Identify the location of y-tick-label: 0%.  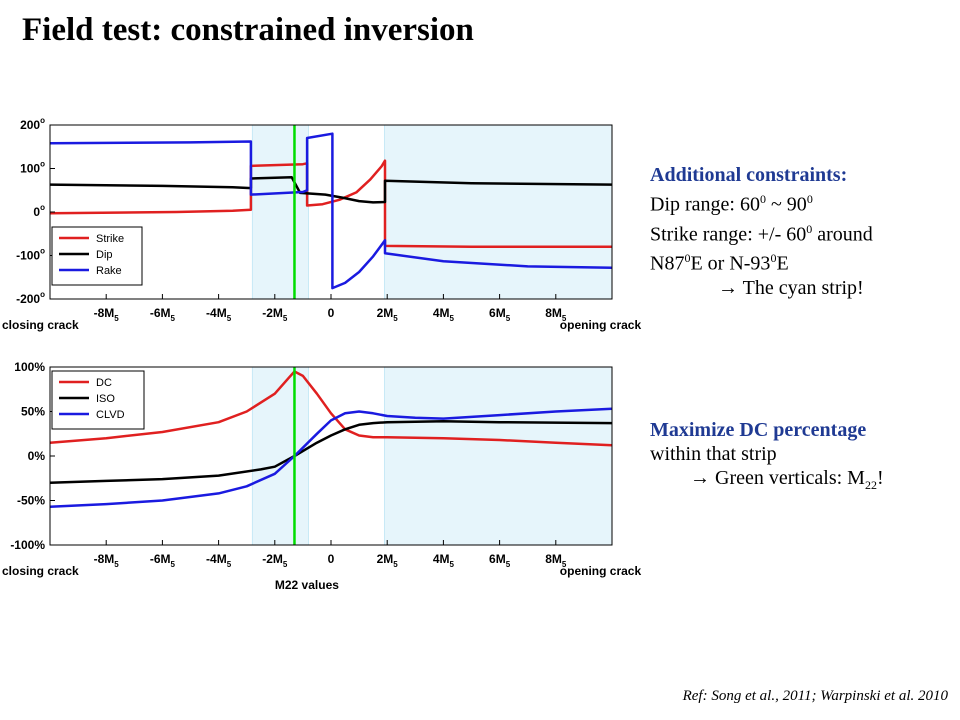
(37, 456).